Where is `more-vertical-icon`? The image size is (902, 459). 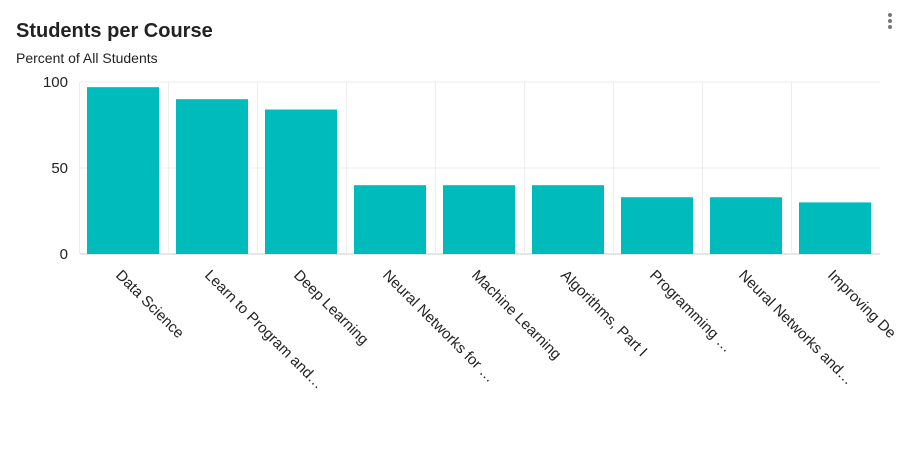
more-vertical-icon is located at coordinates (890, 21).